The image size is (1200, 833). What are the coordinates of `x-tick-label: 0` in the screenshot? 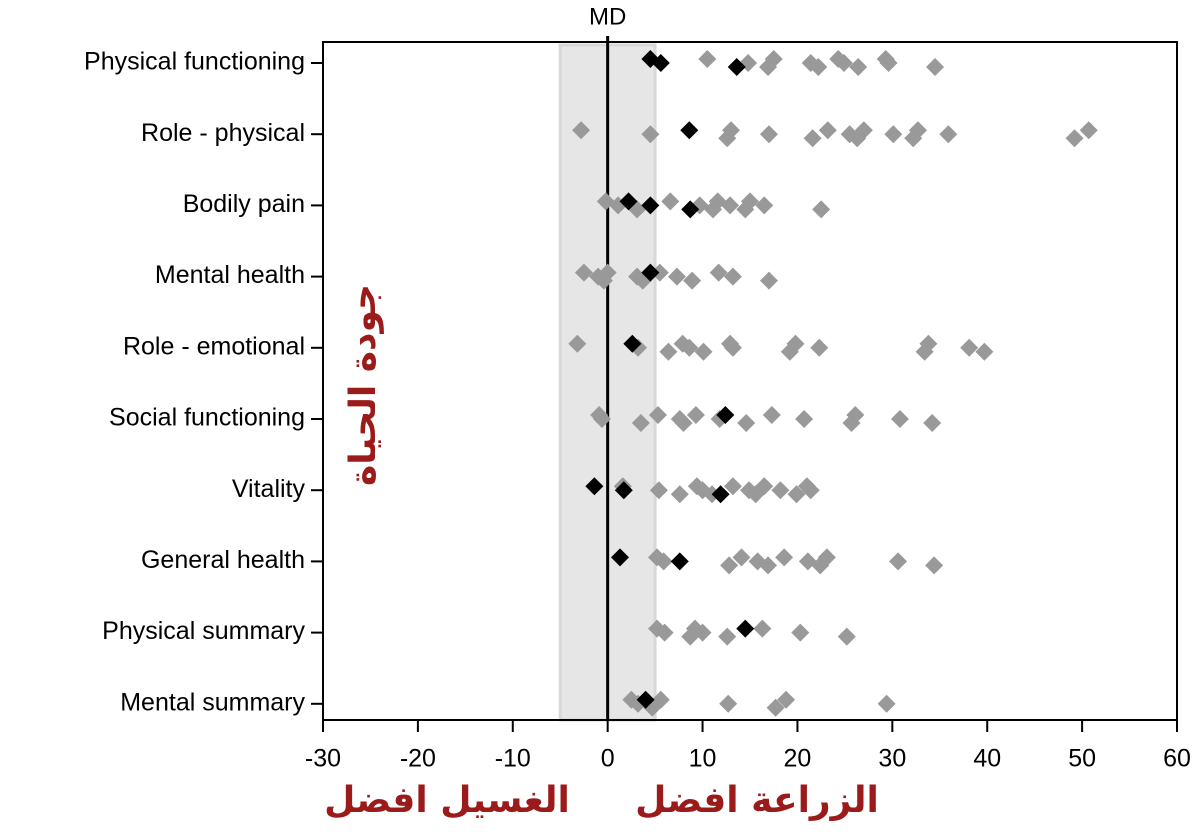 It's located at (608, 759).